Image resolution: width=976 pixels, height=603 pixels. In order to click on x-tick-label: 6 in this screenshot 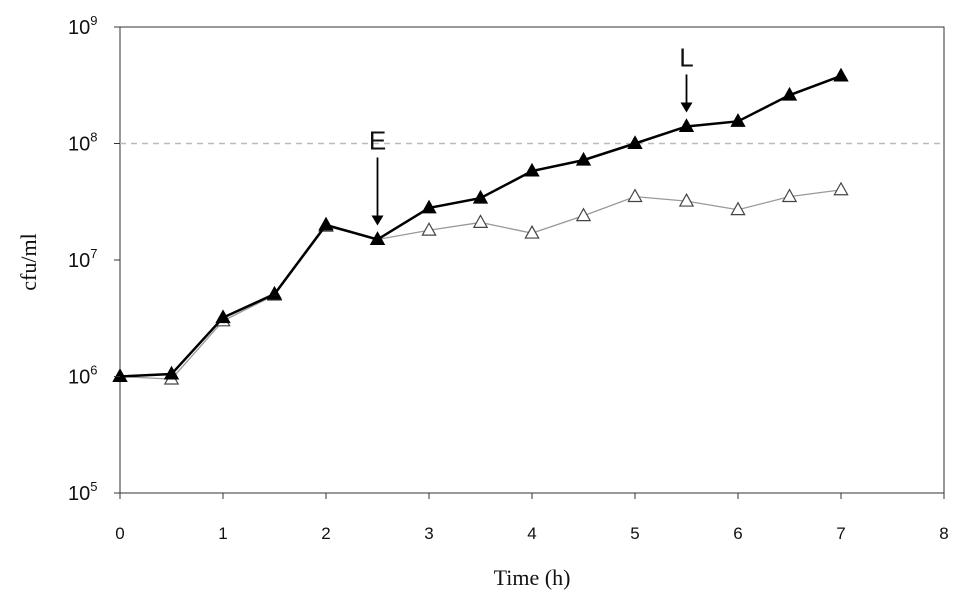, I will do `click(737, 533)`.